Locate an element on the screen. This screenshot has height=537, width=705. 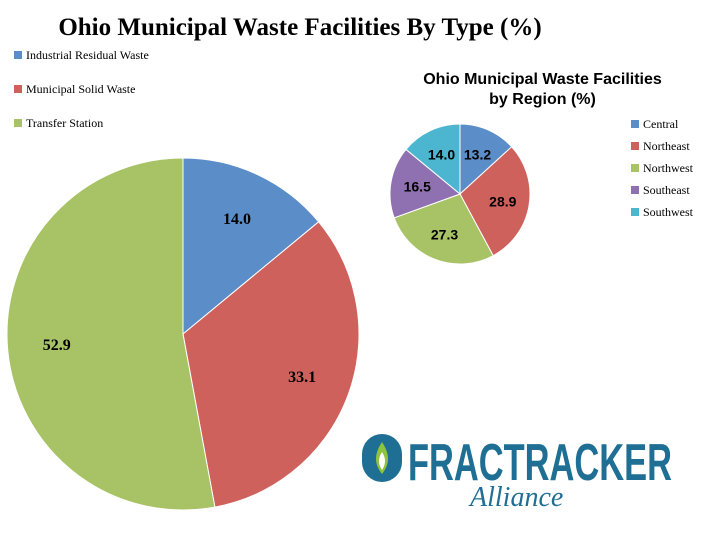
region-data-label: 28.9 is located at coordinates (502, 201).